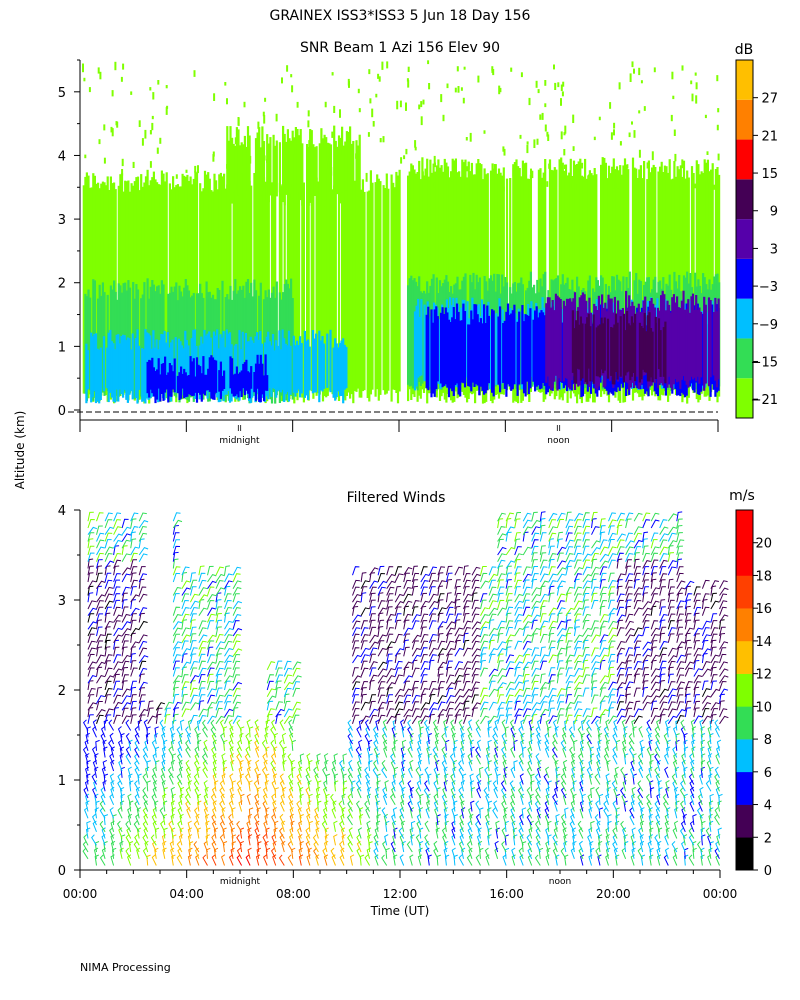 Image resolution: width=800 pixels, height=1000 pixels. What do you see at coordinates (763, 642) in the screenshot?
I see `bottom-colorbar-label: 14` at bounding box center [763, 642].